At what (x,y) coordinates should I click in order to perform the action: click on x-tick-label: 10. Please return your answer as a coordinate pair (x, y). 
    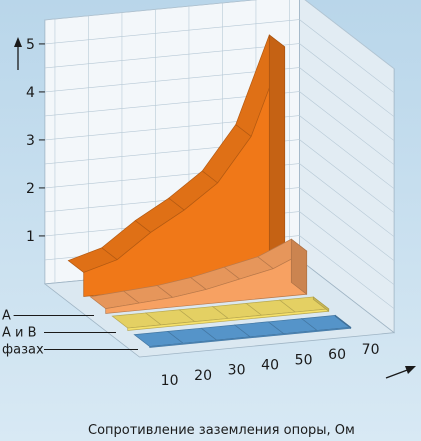
    Looking at the image, I should click on (170, 381).